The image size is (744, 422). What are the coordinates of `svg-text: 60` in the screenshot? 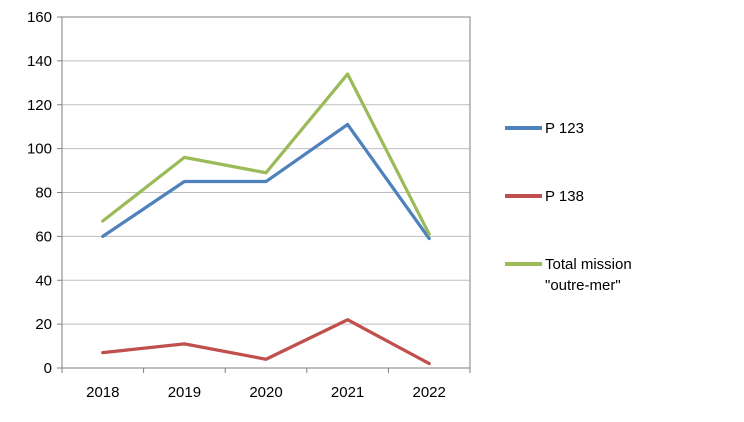 It's located at (43, 236).